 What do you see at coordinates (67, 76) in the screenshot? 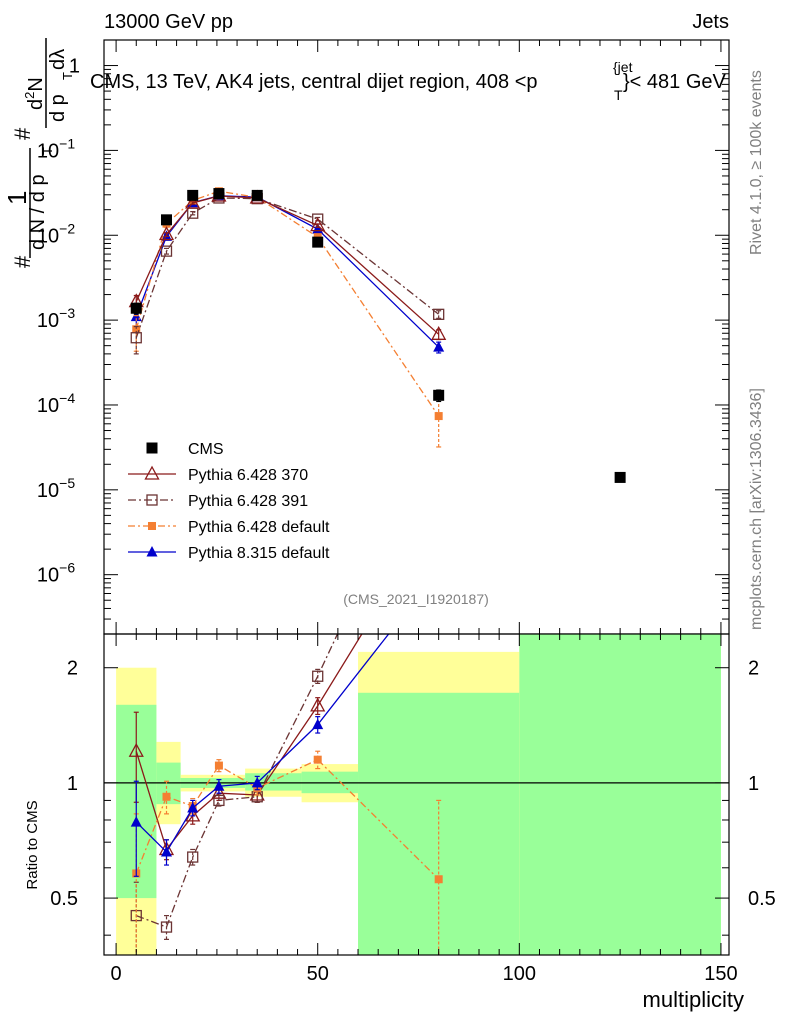
I see `ylabel-den-t: T` at bounding box center [67, 76].